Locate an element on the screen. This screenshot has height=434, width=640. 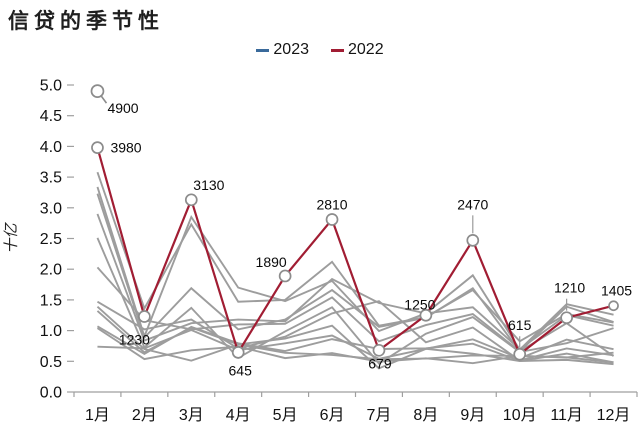
marker-2022-1月 is located at coordinates (97, 147).